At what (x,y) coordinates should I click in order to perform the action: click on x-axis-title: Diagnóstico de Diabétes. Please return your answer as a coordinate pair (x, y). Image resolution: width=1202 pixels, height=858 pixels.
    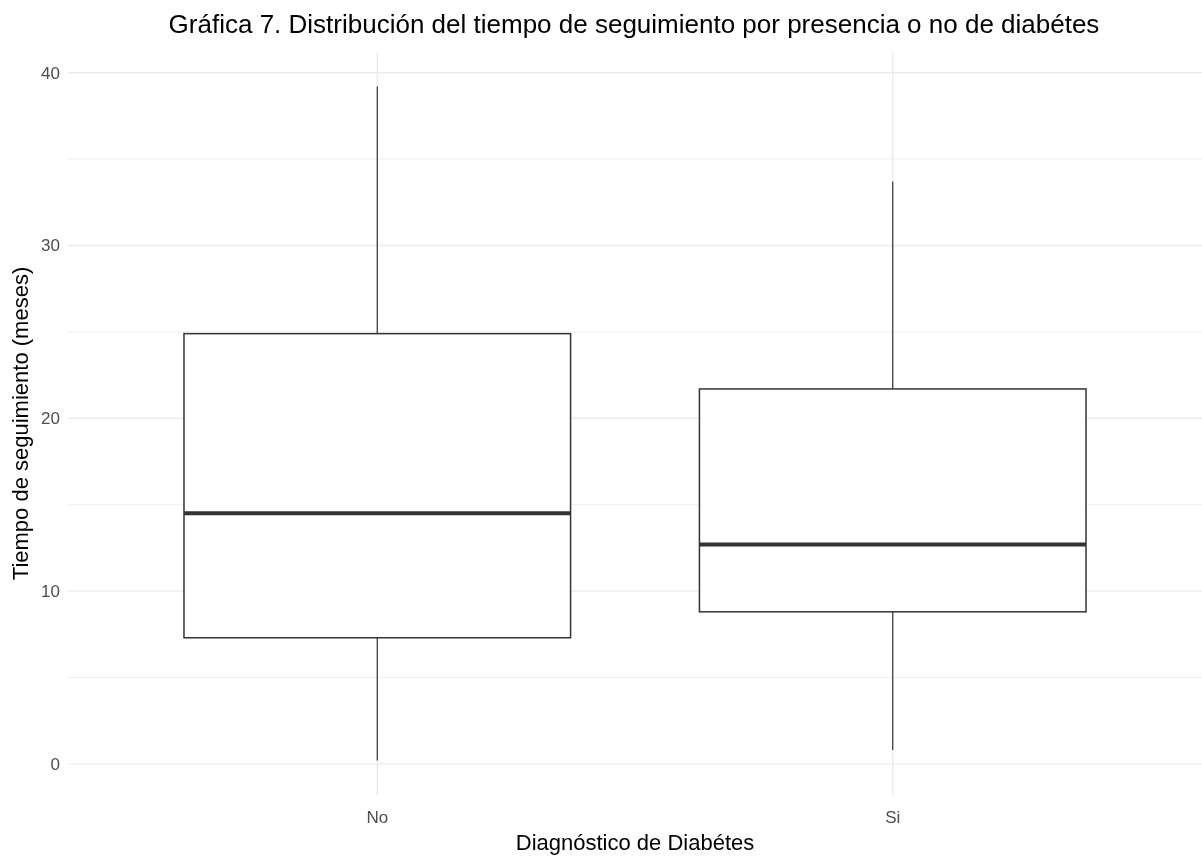
    Looking at the image, I should click on (635, 842).